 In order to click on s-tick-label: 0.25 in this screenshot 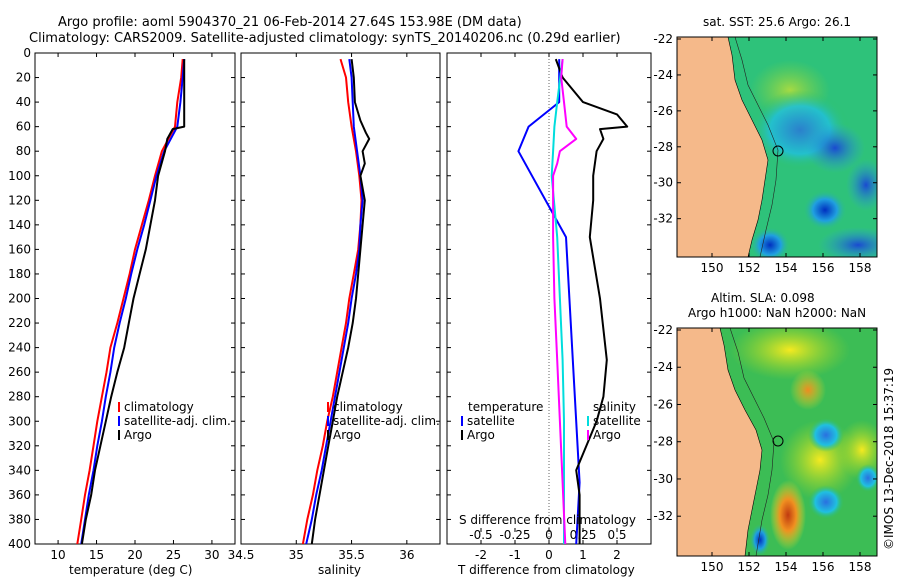, I will do `click(583, 535)`.